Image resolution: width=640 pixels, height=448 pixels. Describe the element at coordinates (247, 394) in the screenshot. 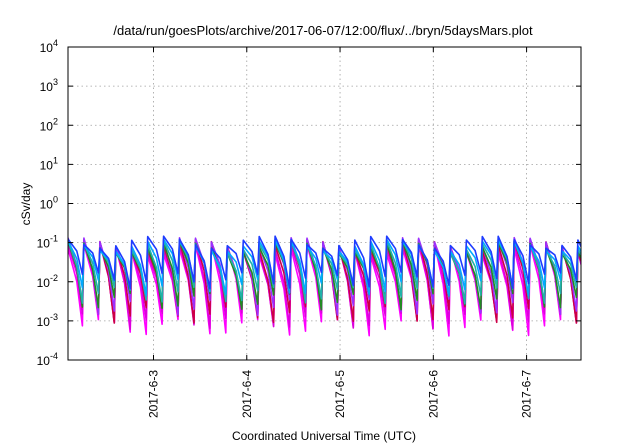

I see `x-tick-label: 2017-6-4` at that location.